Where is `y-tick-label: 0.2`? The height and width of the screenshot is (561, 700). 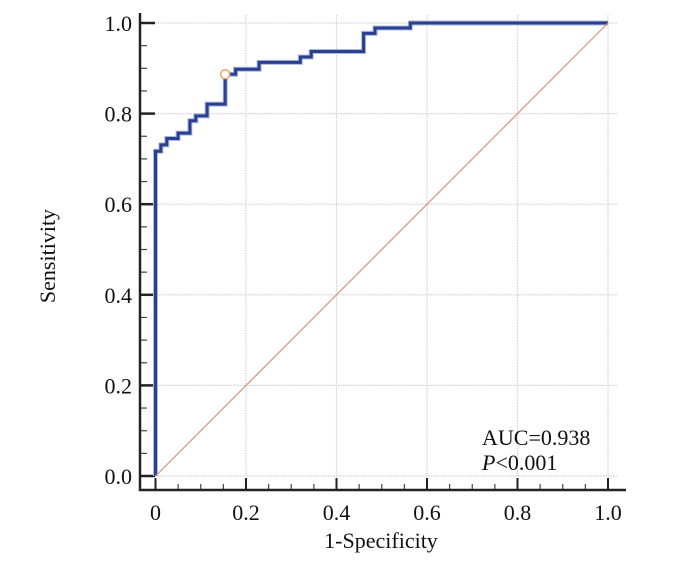
y-tick-label: 0.2 is located at coordinates (119, 385).